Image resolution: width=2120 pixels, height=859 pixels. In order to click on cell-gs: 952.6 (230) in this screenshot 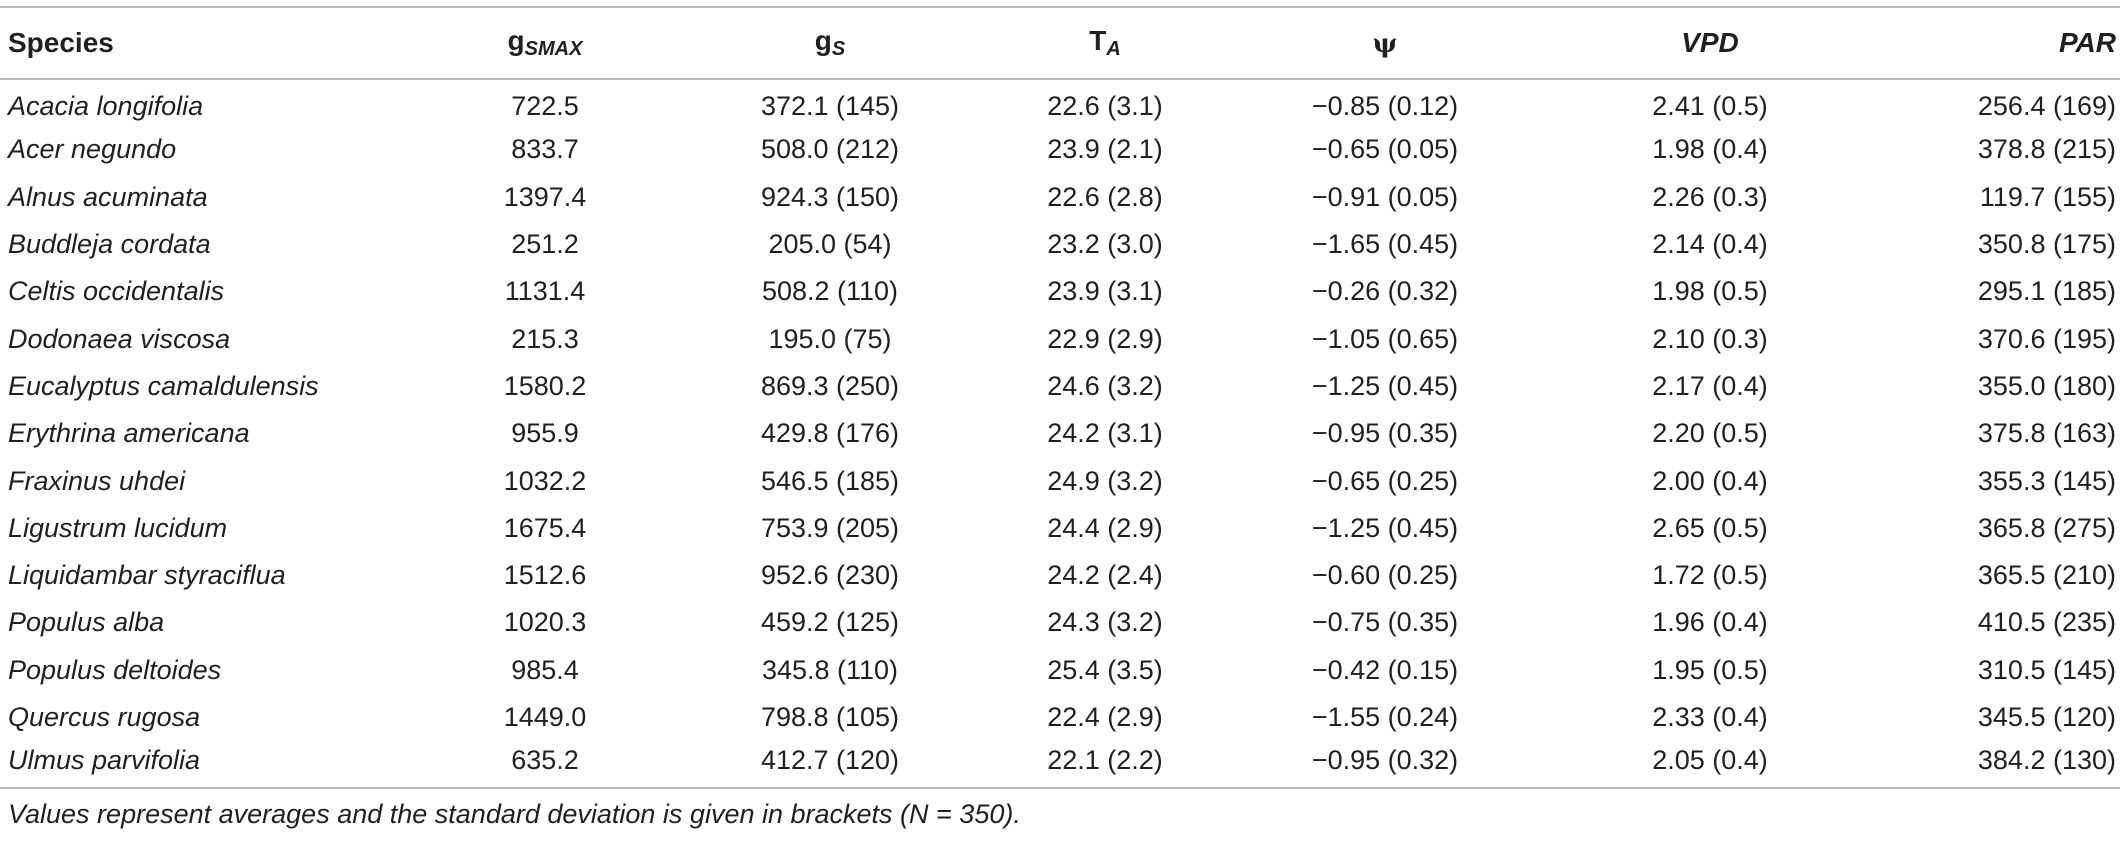, I will do `click(830, 575)`.